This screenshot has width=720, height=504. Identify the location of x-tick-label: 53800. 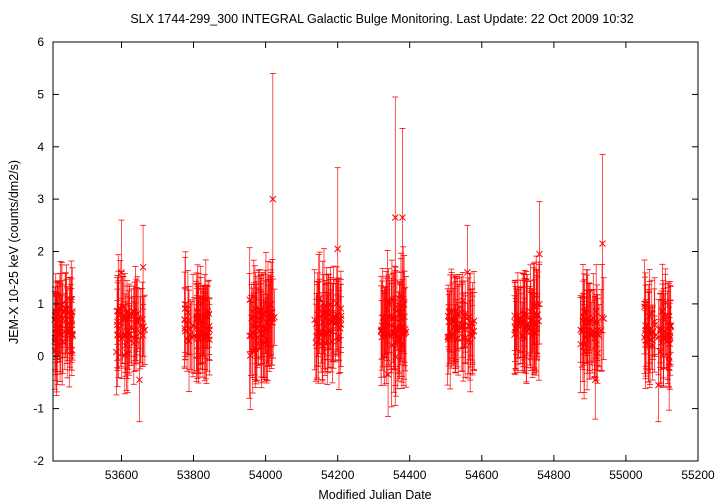
(194, 475).